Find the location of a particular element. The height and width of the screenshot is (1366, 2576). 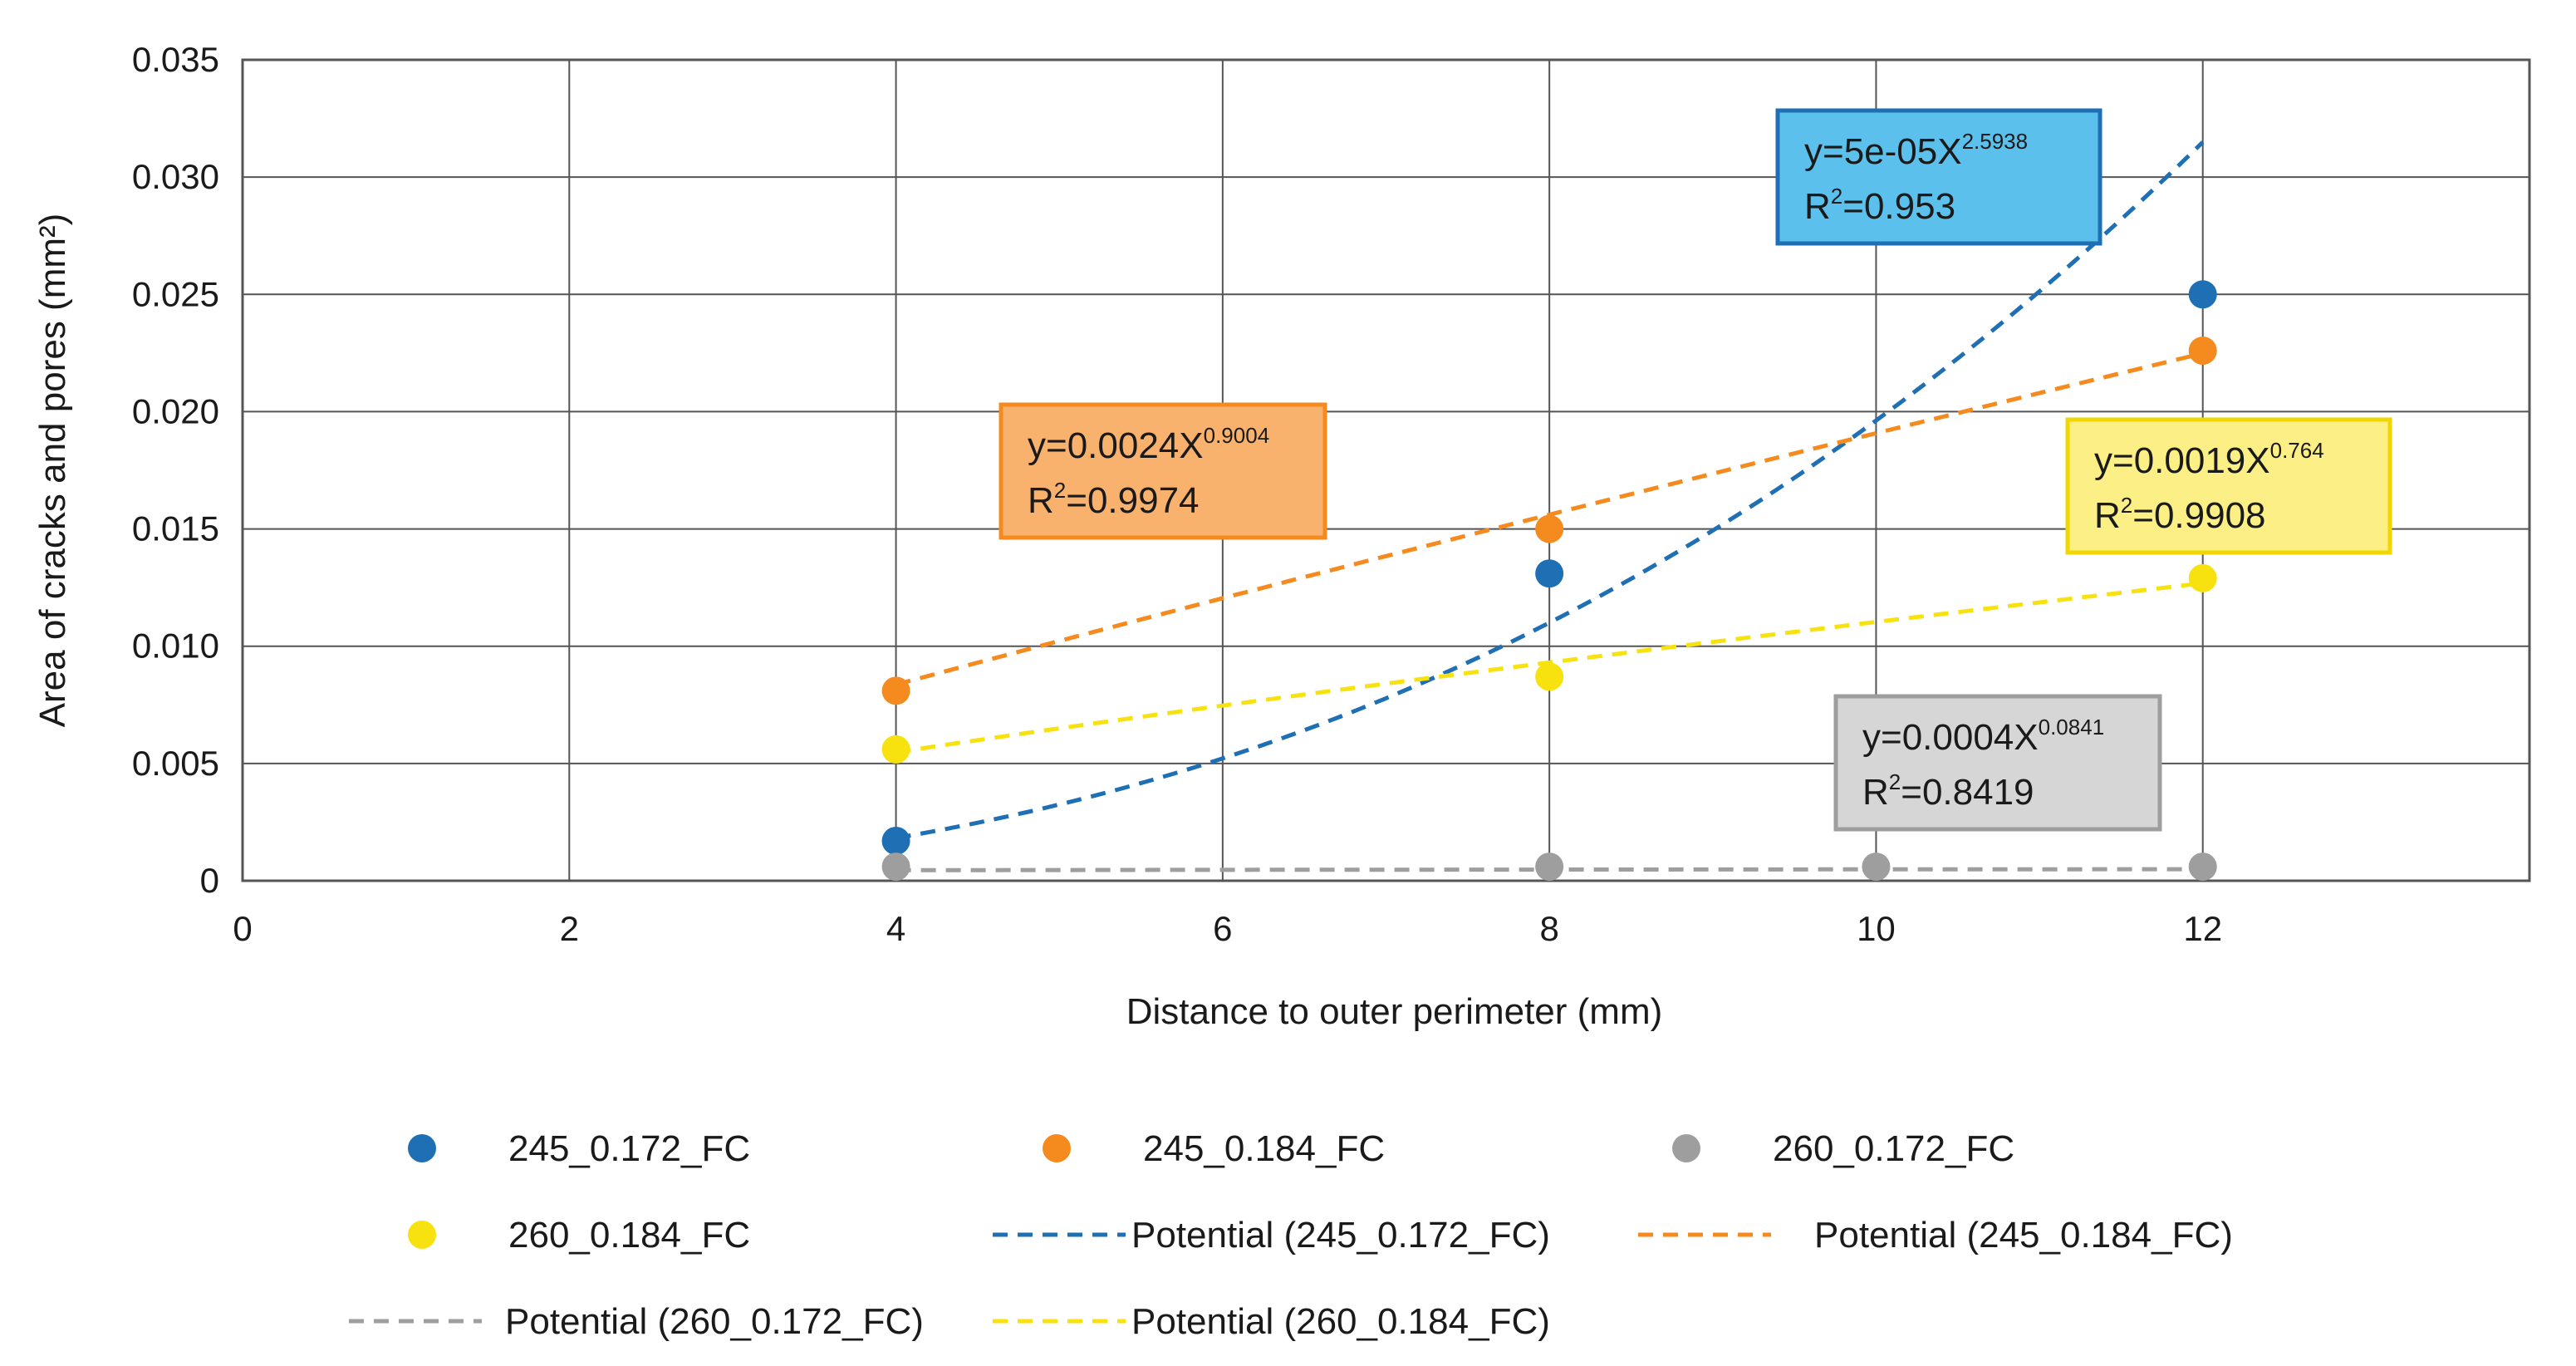

legend-label: 260_0.184_FC is located at coordinates (629, 1235).